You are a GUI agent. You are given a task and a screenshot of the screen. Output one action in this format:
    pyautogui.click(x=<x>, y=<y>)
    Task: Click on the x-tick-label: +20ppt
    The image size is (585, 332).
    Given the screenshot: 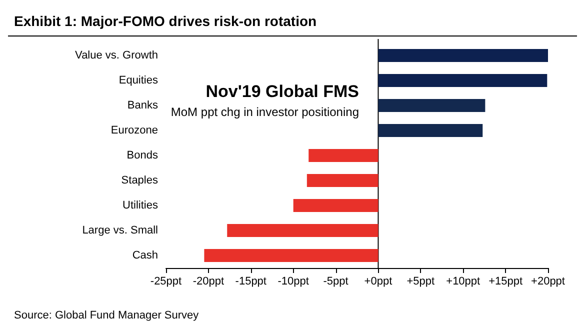 What is the action you would take?
    pyautogui.click(x=548, y=282)
    